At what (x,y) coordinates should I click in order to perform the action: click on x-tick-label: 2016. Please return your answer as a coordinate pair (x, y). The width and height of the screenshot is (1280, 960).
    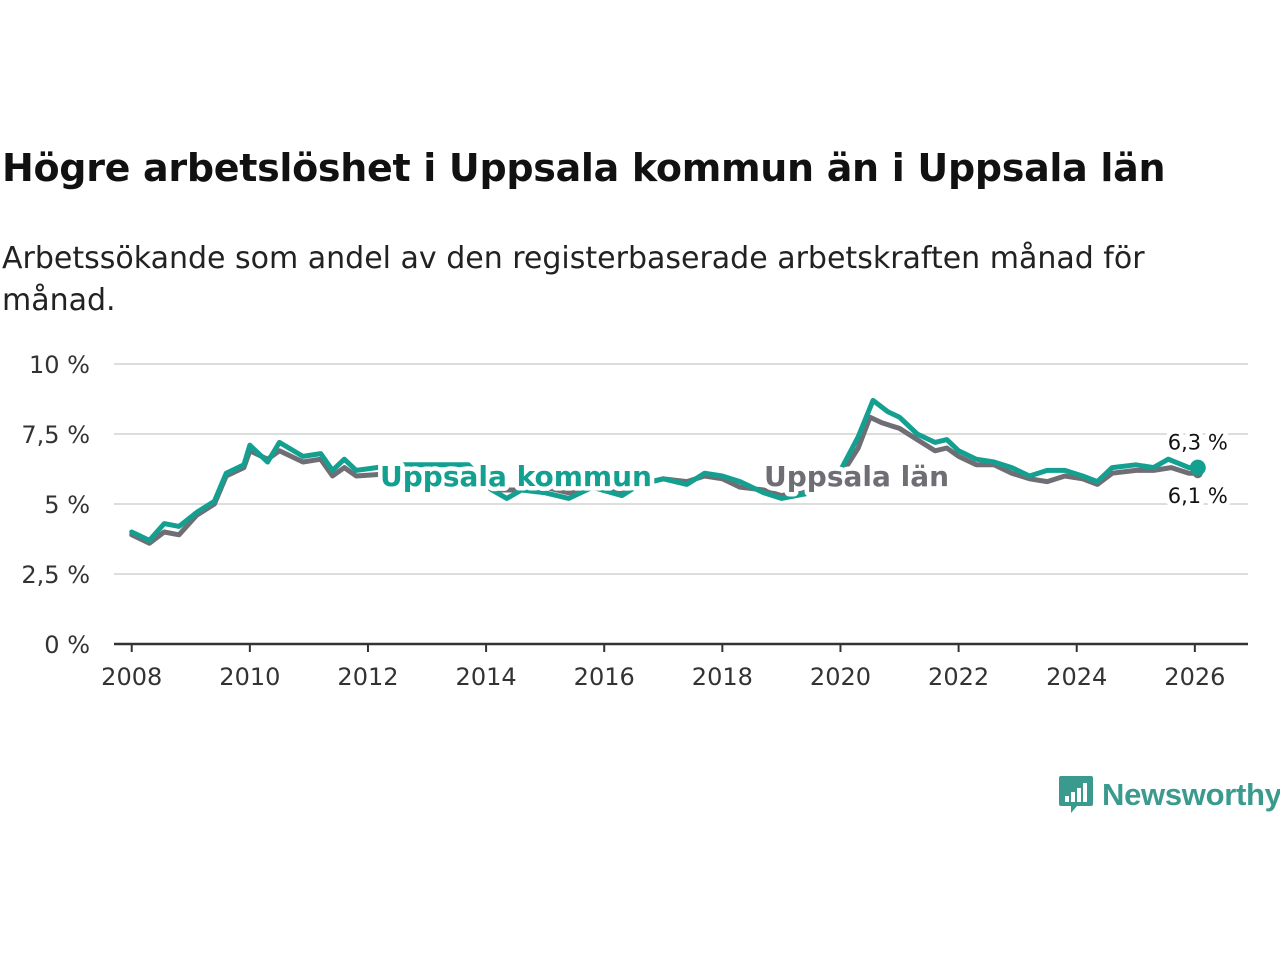
    Looking at the image, I should click on (604, 677).